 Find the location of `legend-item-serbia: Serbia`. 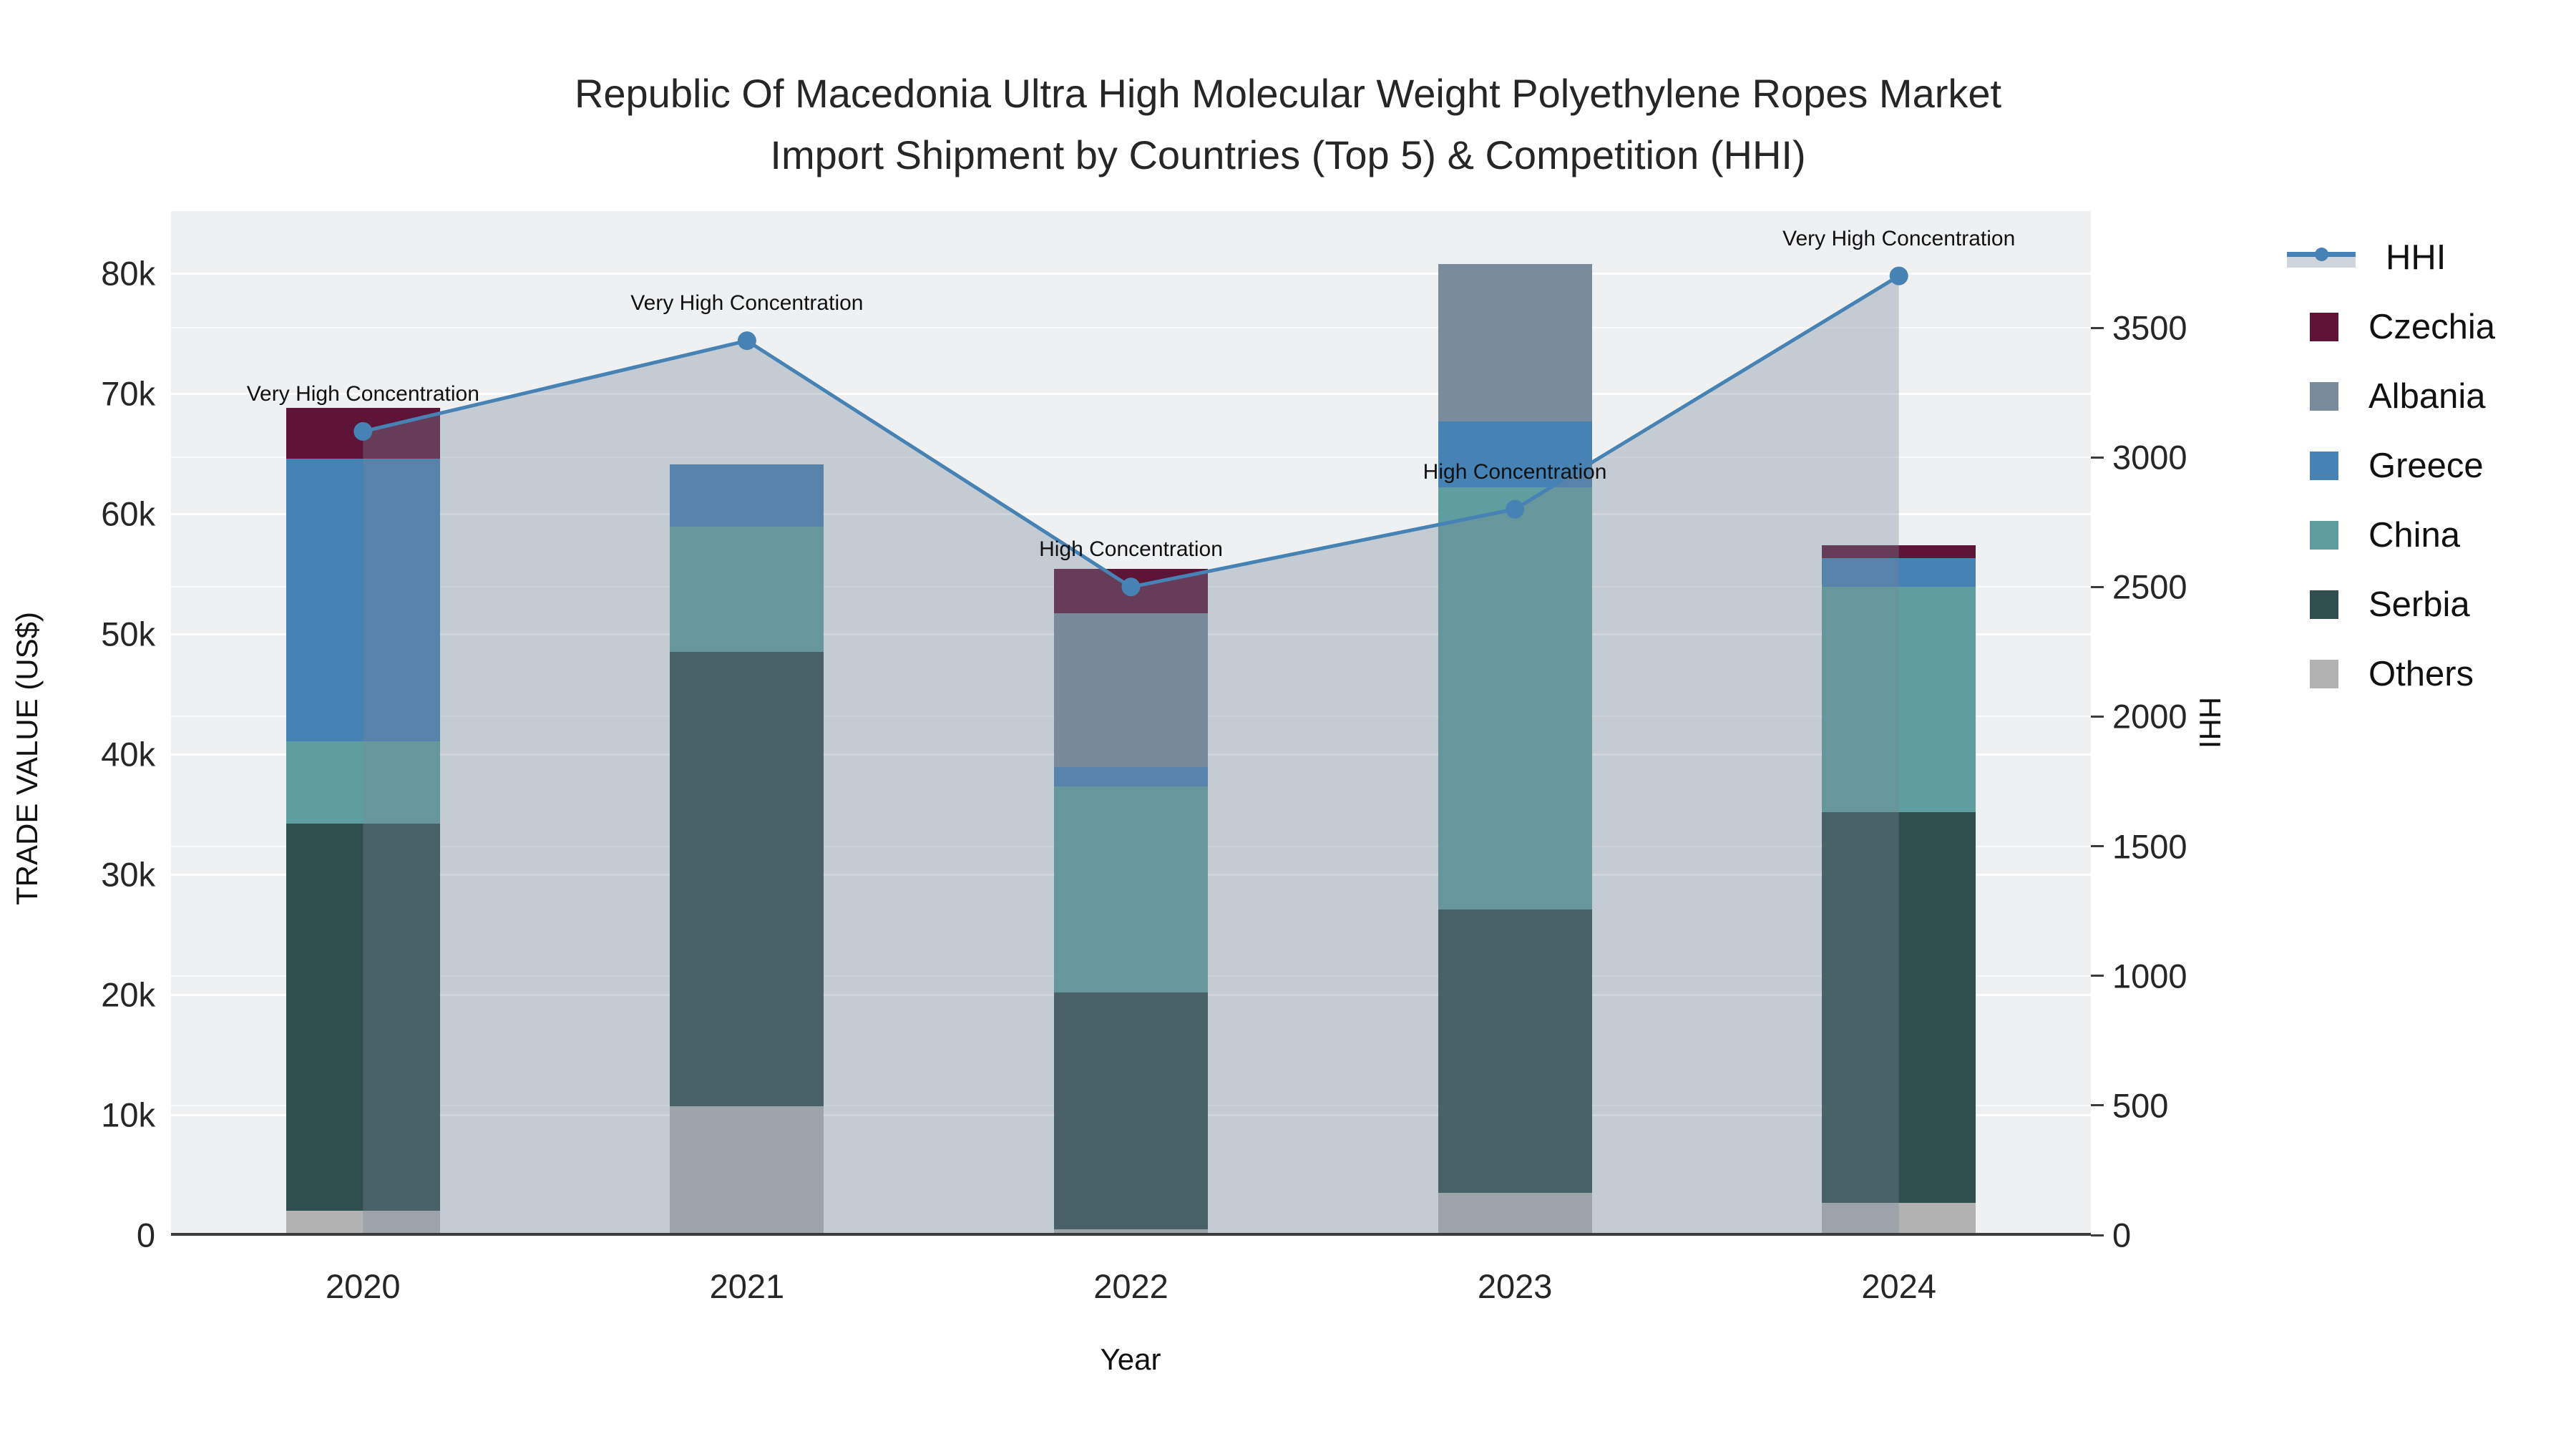

legend-item-serbia: Serbia is located at coordinates (2378, 604).